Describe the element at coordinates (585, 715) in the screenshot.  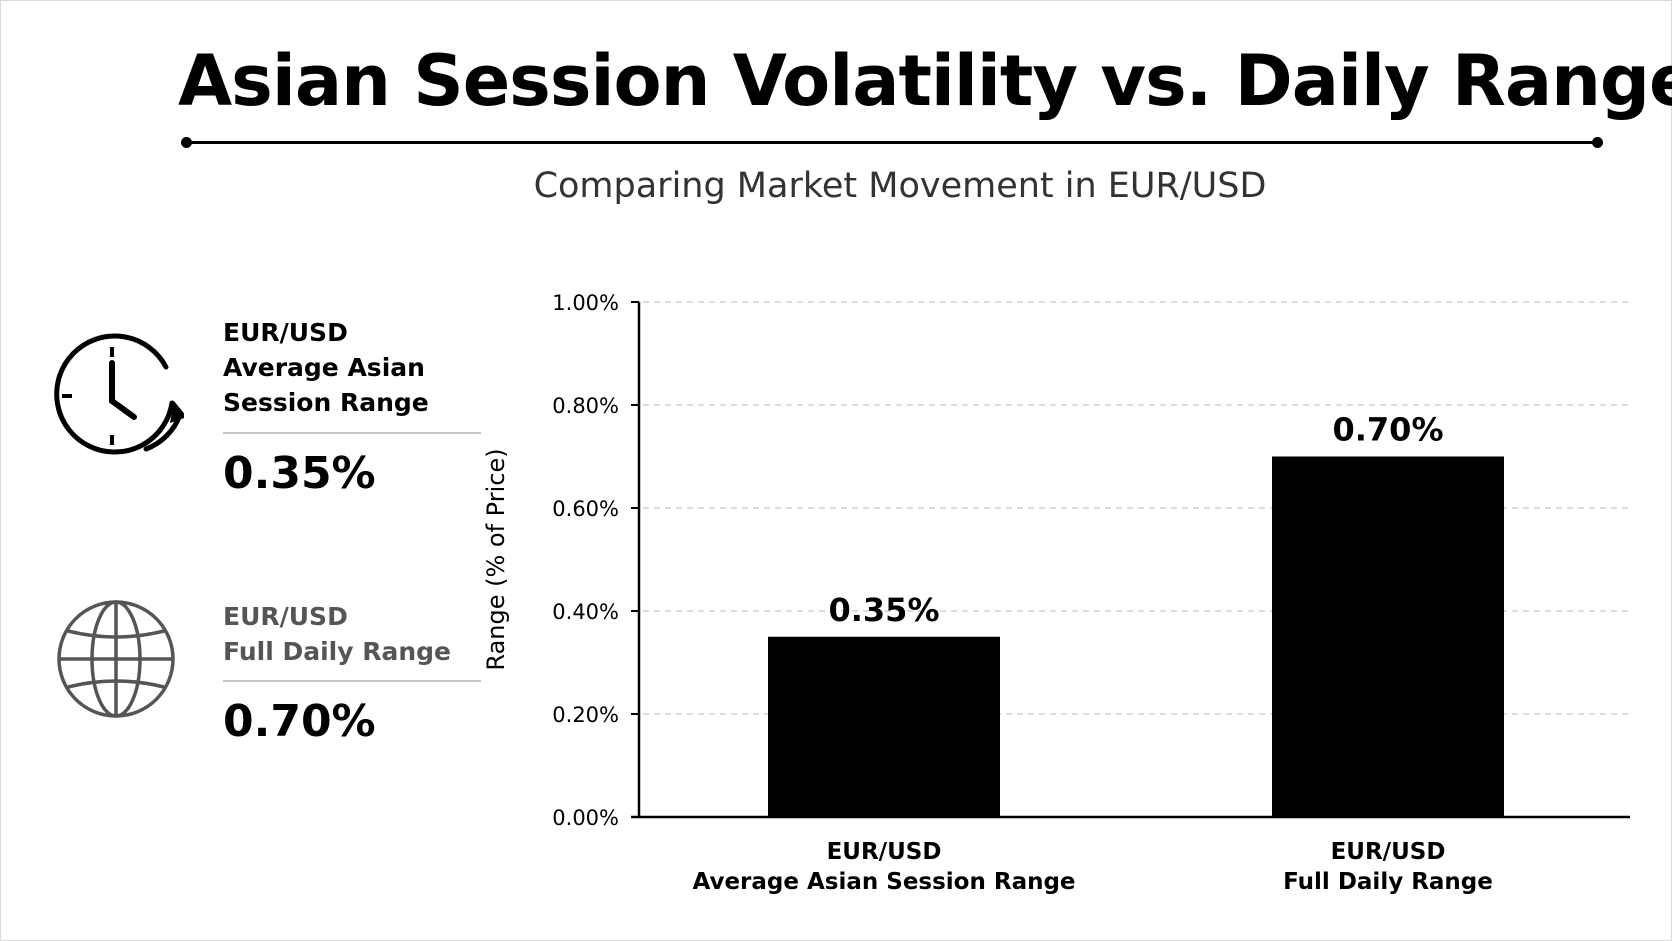
I see `y-tick-label: 0.20%` at that location.